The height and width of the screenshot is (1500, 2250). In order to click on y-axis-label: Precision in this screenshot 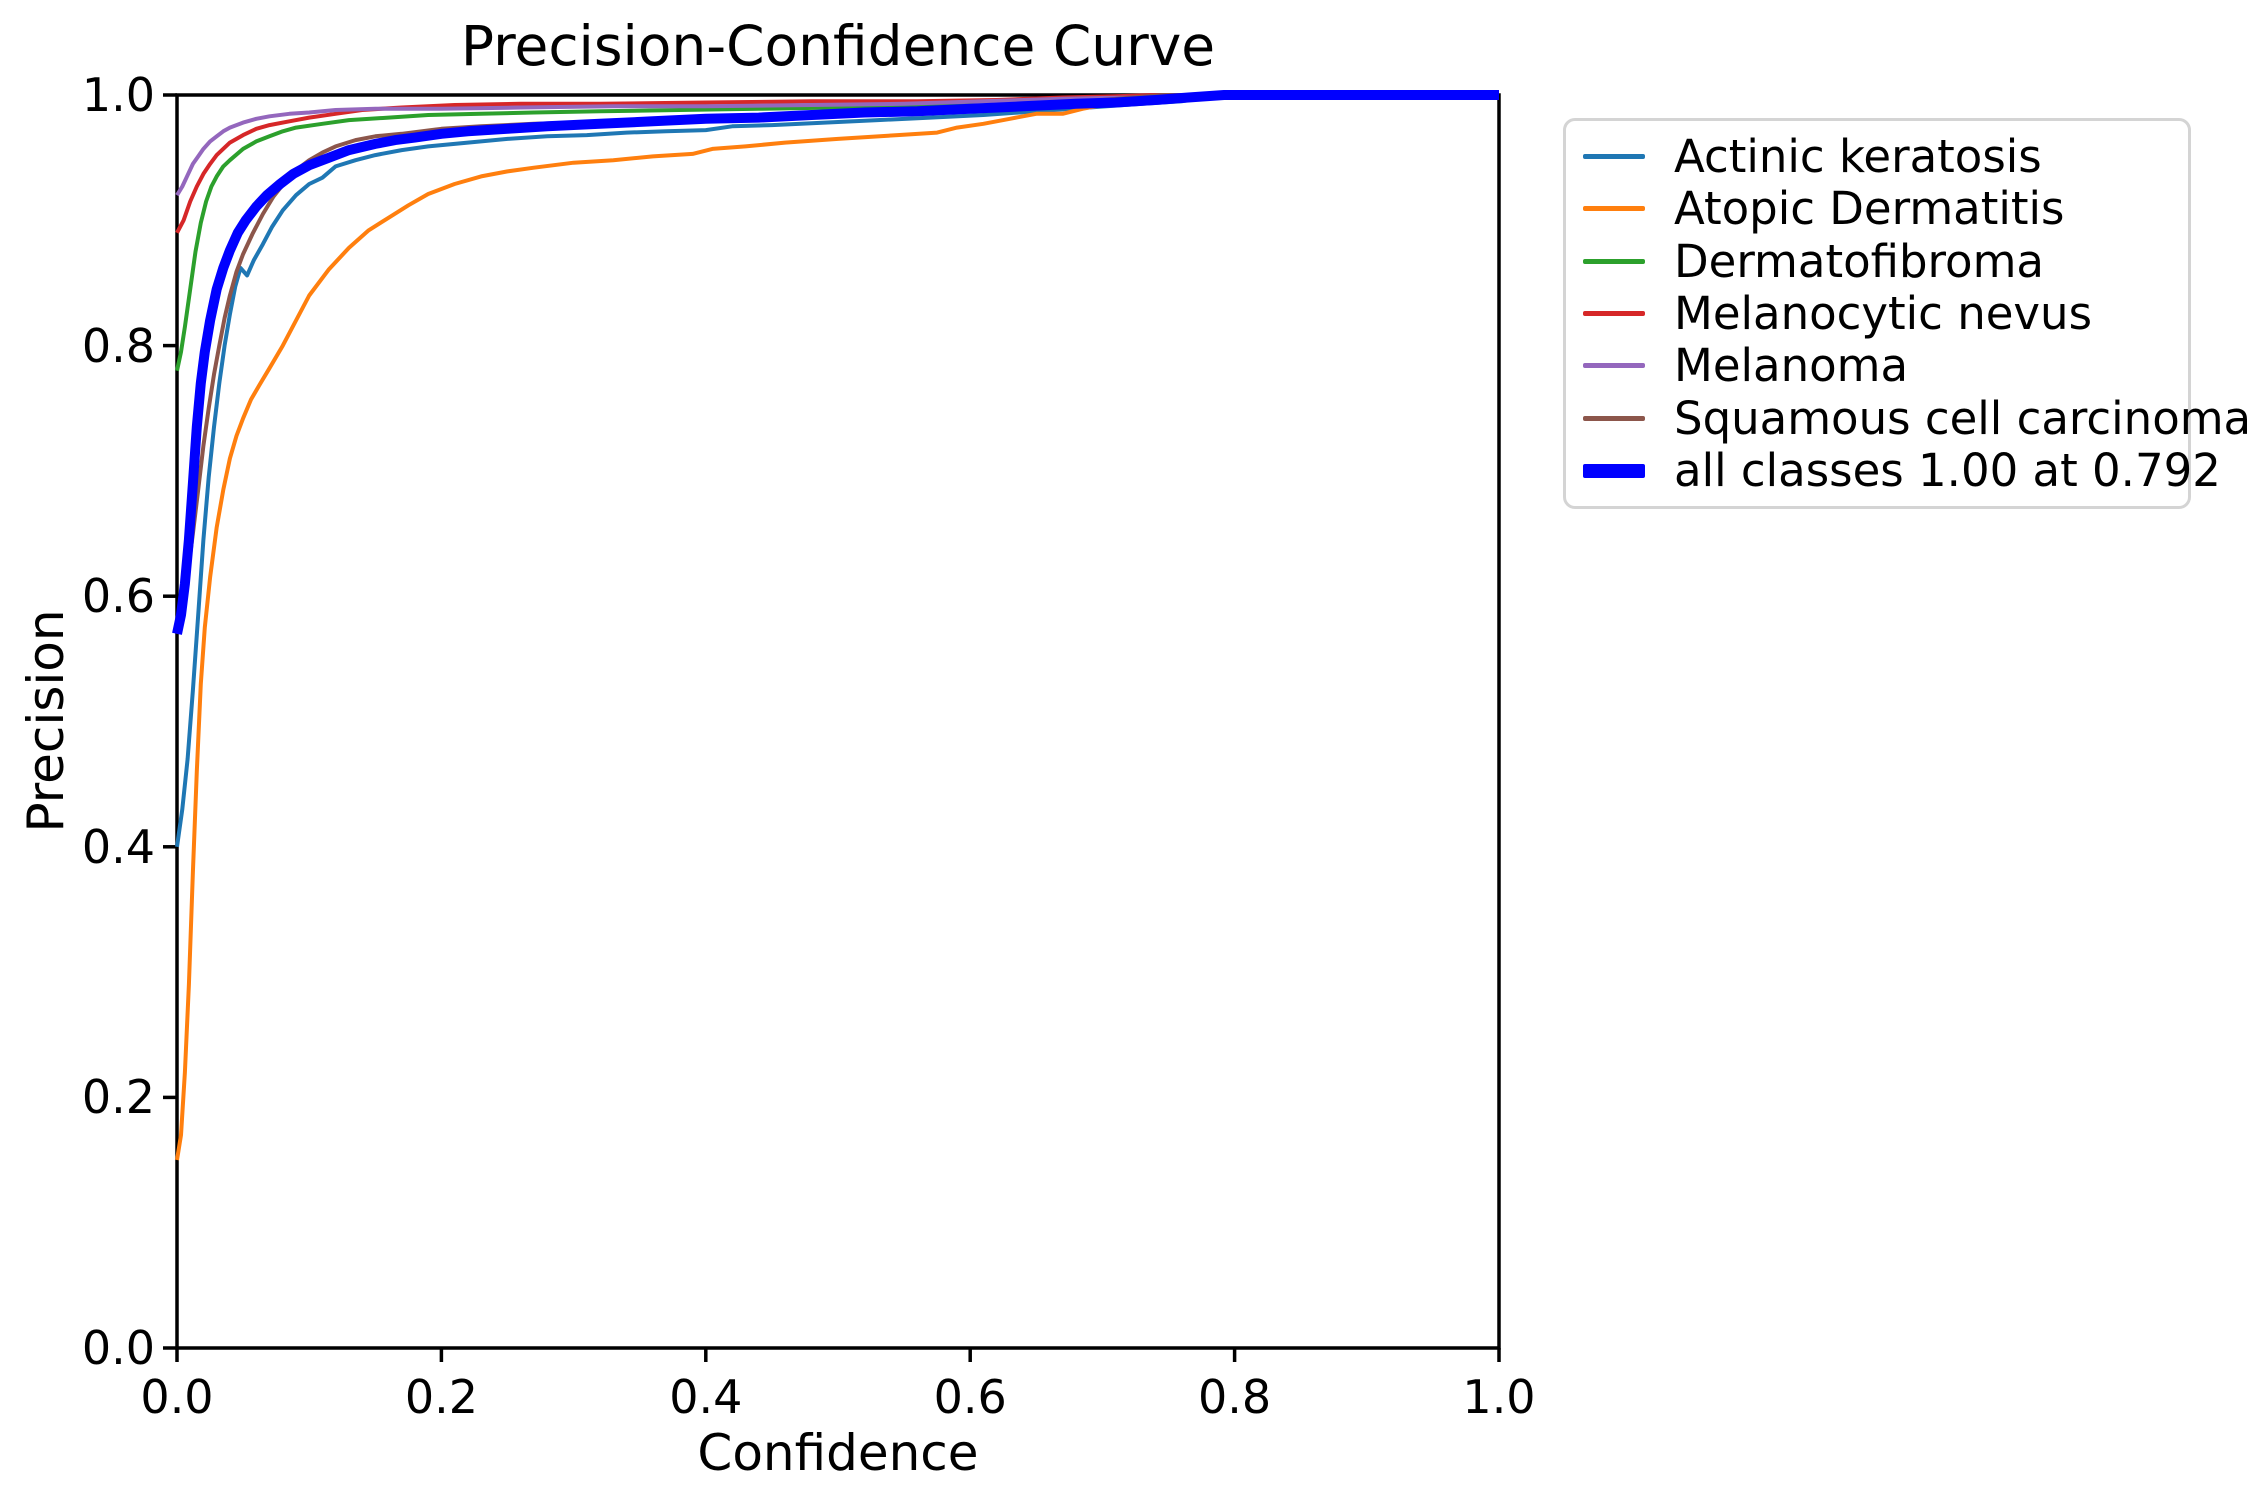, I will do `click(46, 721)`.